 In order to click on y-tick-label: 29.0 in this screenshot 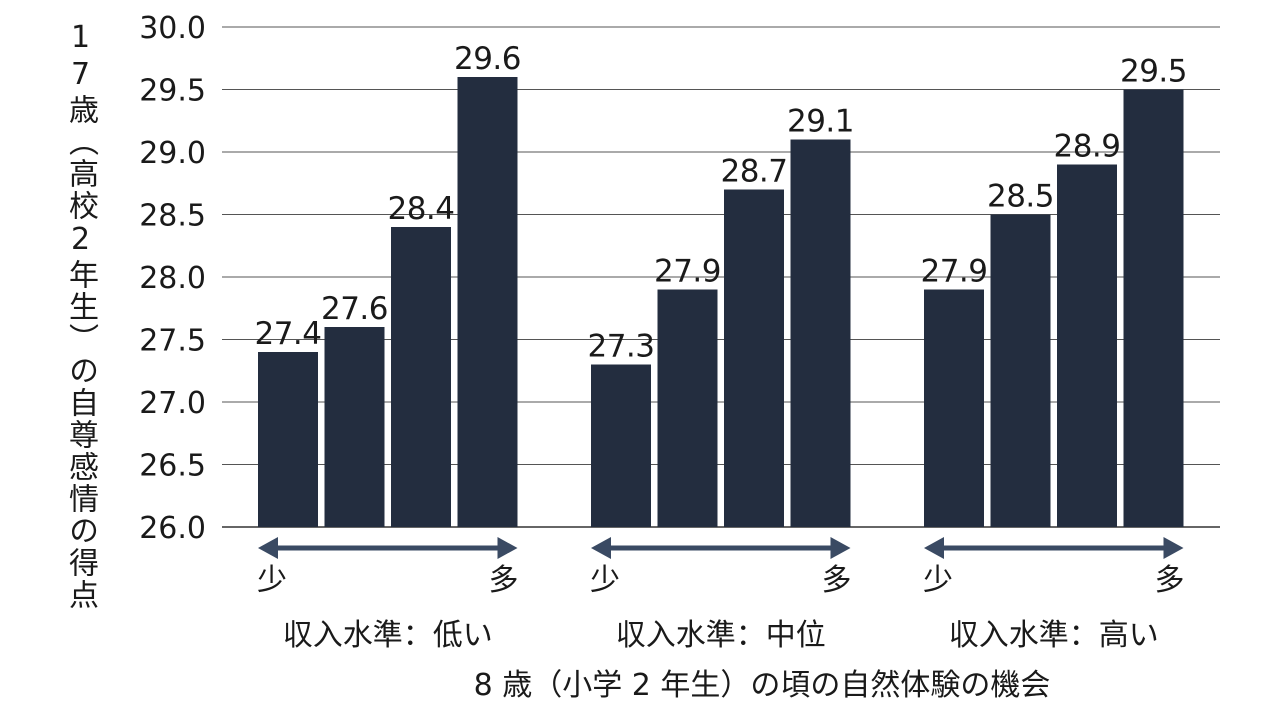, I will do `click(172, 153)`.